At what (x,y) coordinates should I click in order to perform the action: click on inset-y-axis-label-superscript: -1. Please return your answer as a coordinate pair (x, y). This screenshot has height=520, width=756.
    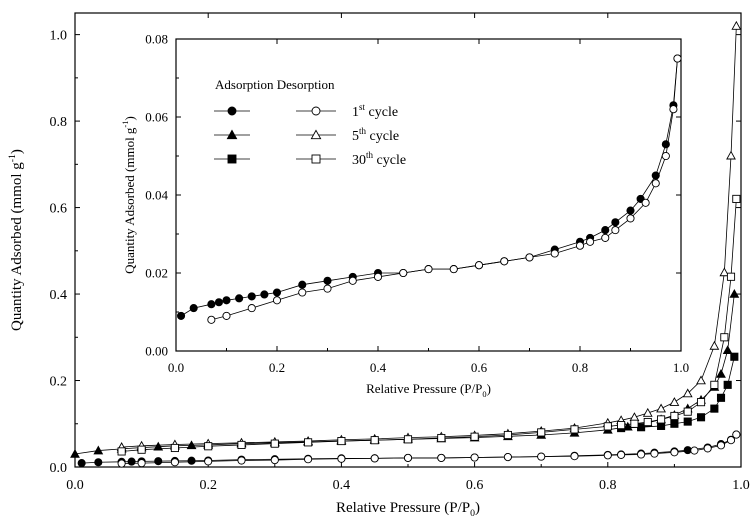
    Looking at the image, I should click on (125, 124).